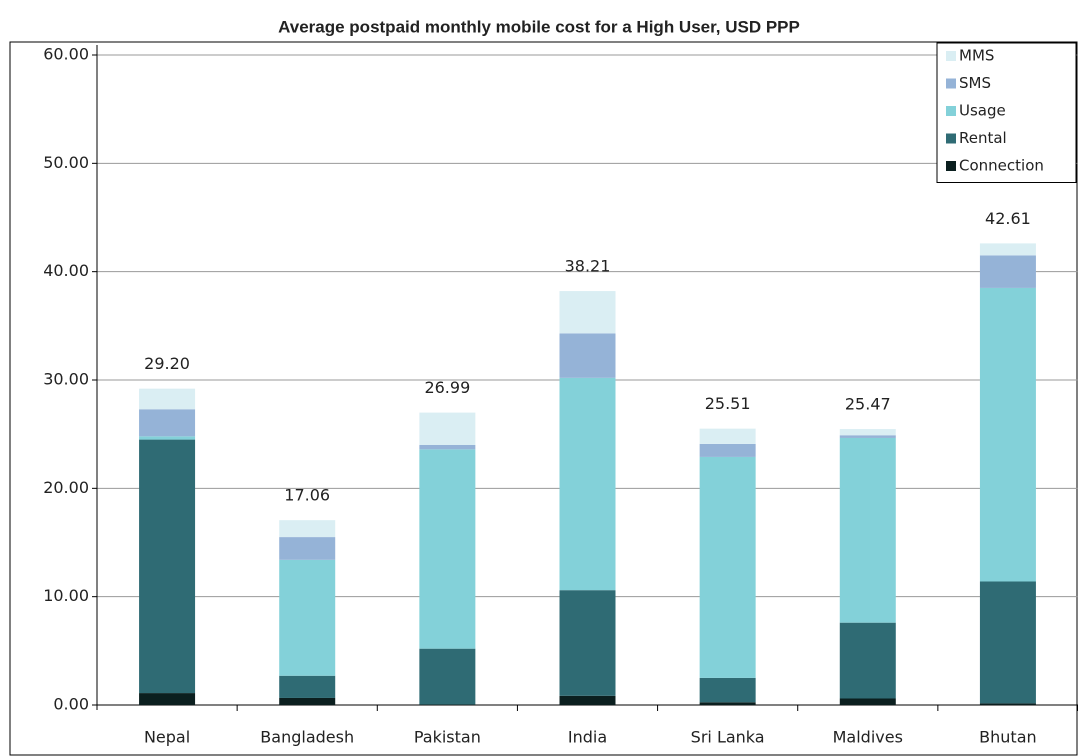 The image size is (1078, 756). Describe the element at coordinates (71, 704) in the screenshot. I see `y-tick-label: 0.00` at that location.